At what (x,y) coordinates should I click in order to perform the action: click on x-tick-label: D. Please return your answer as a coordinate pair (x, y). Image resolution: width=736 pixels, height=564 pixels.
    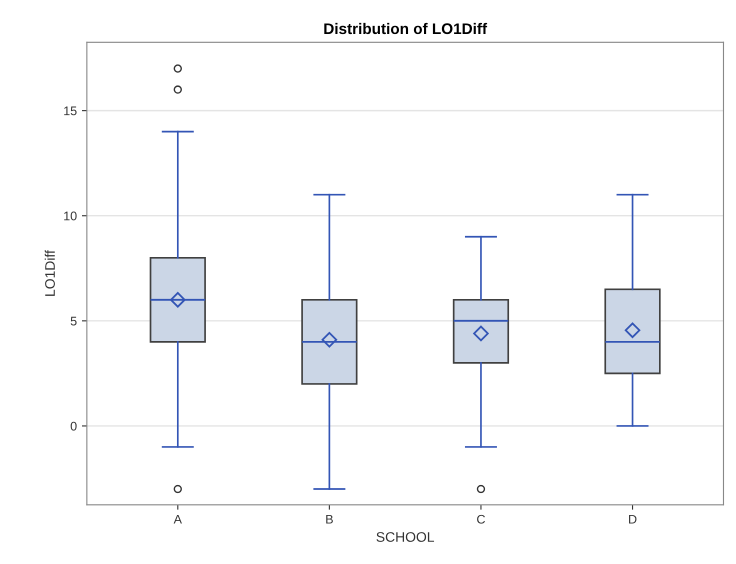
    Looking at the image, I should click on (632, 519).